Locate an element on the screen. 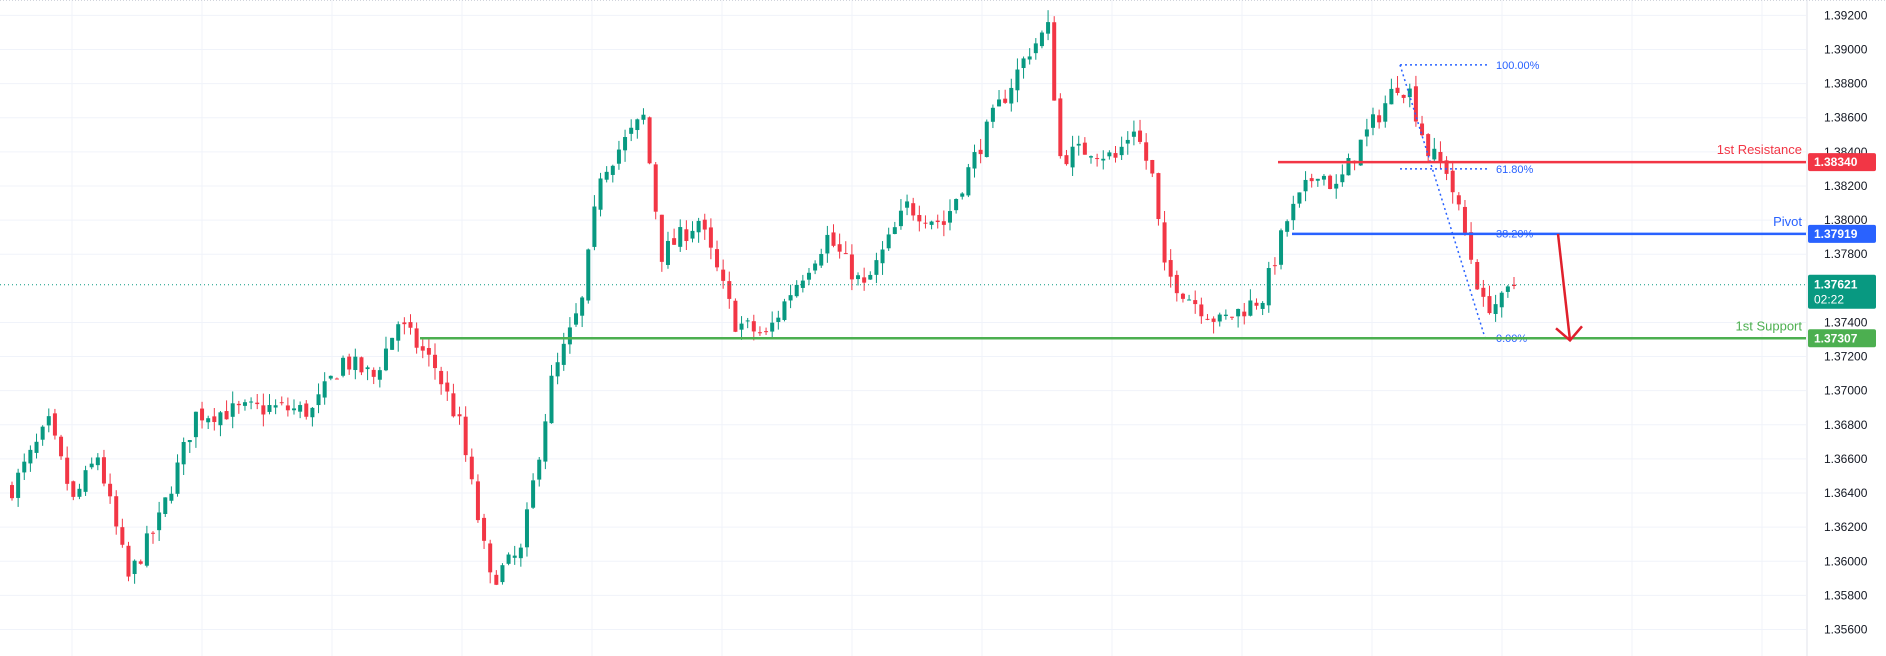 The height and width of the screenshot is (656, 1886). price-tick-label: 1.39200 is located at coordinates (1846, 15).